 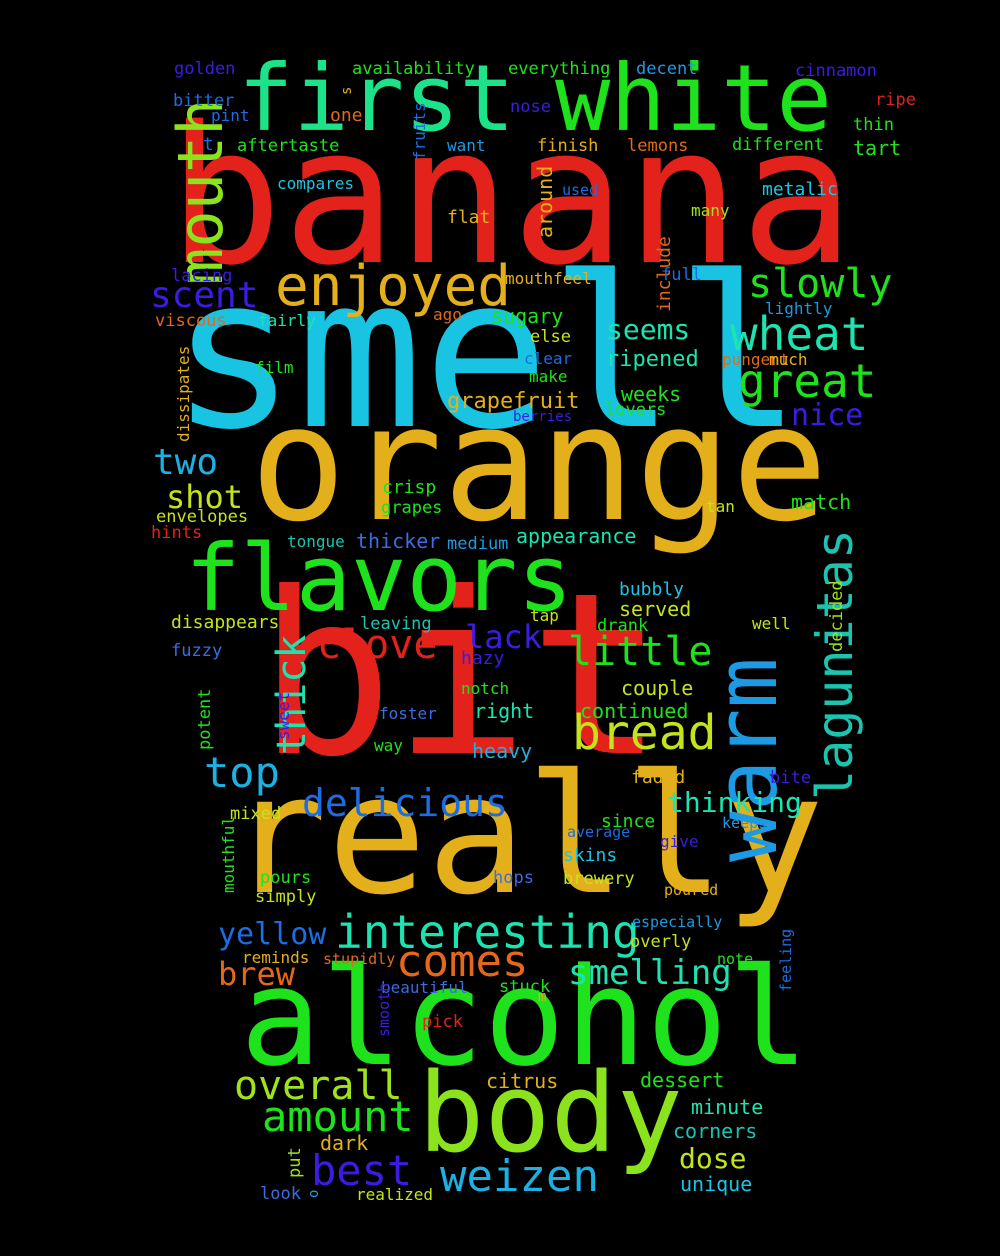 I want to click on word-lovers: lovers, so click(x=636, y=409).